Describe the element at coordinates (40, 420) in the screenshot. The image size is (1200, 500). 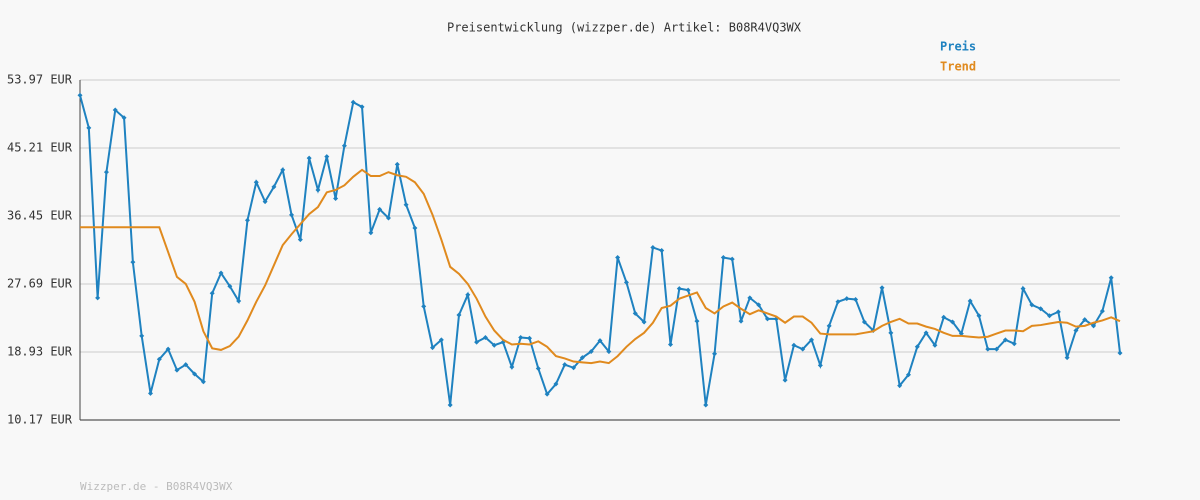
I see `y-tick-label: 10.17 EUR` at that location.